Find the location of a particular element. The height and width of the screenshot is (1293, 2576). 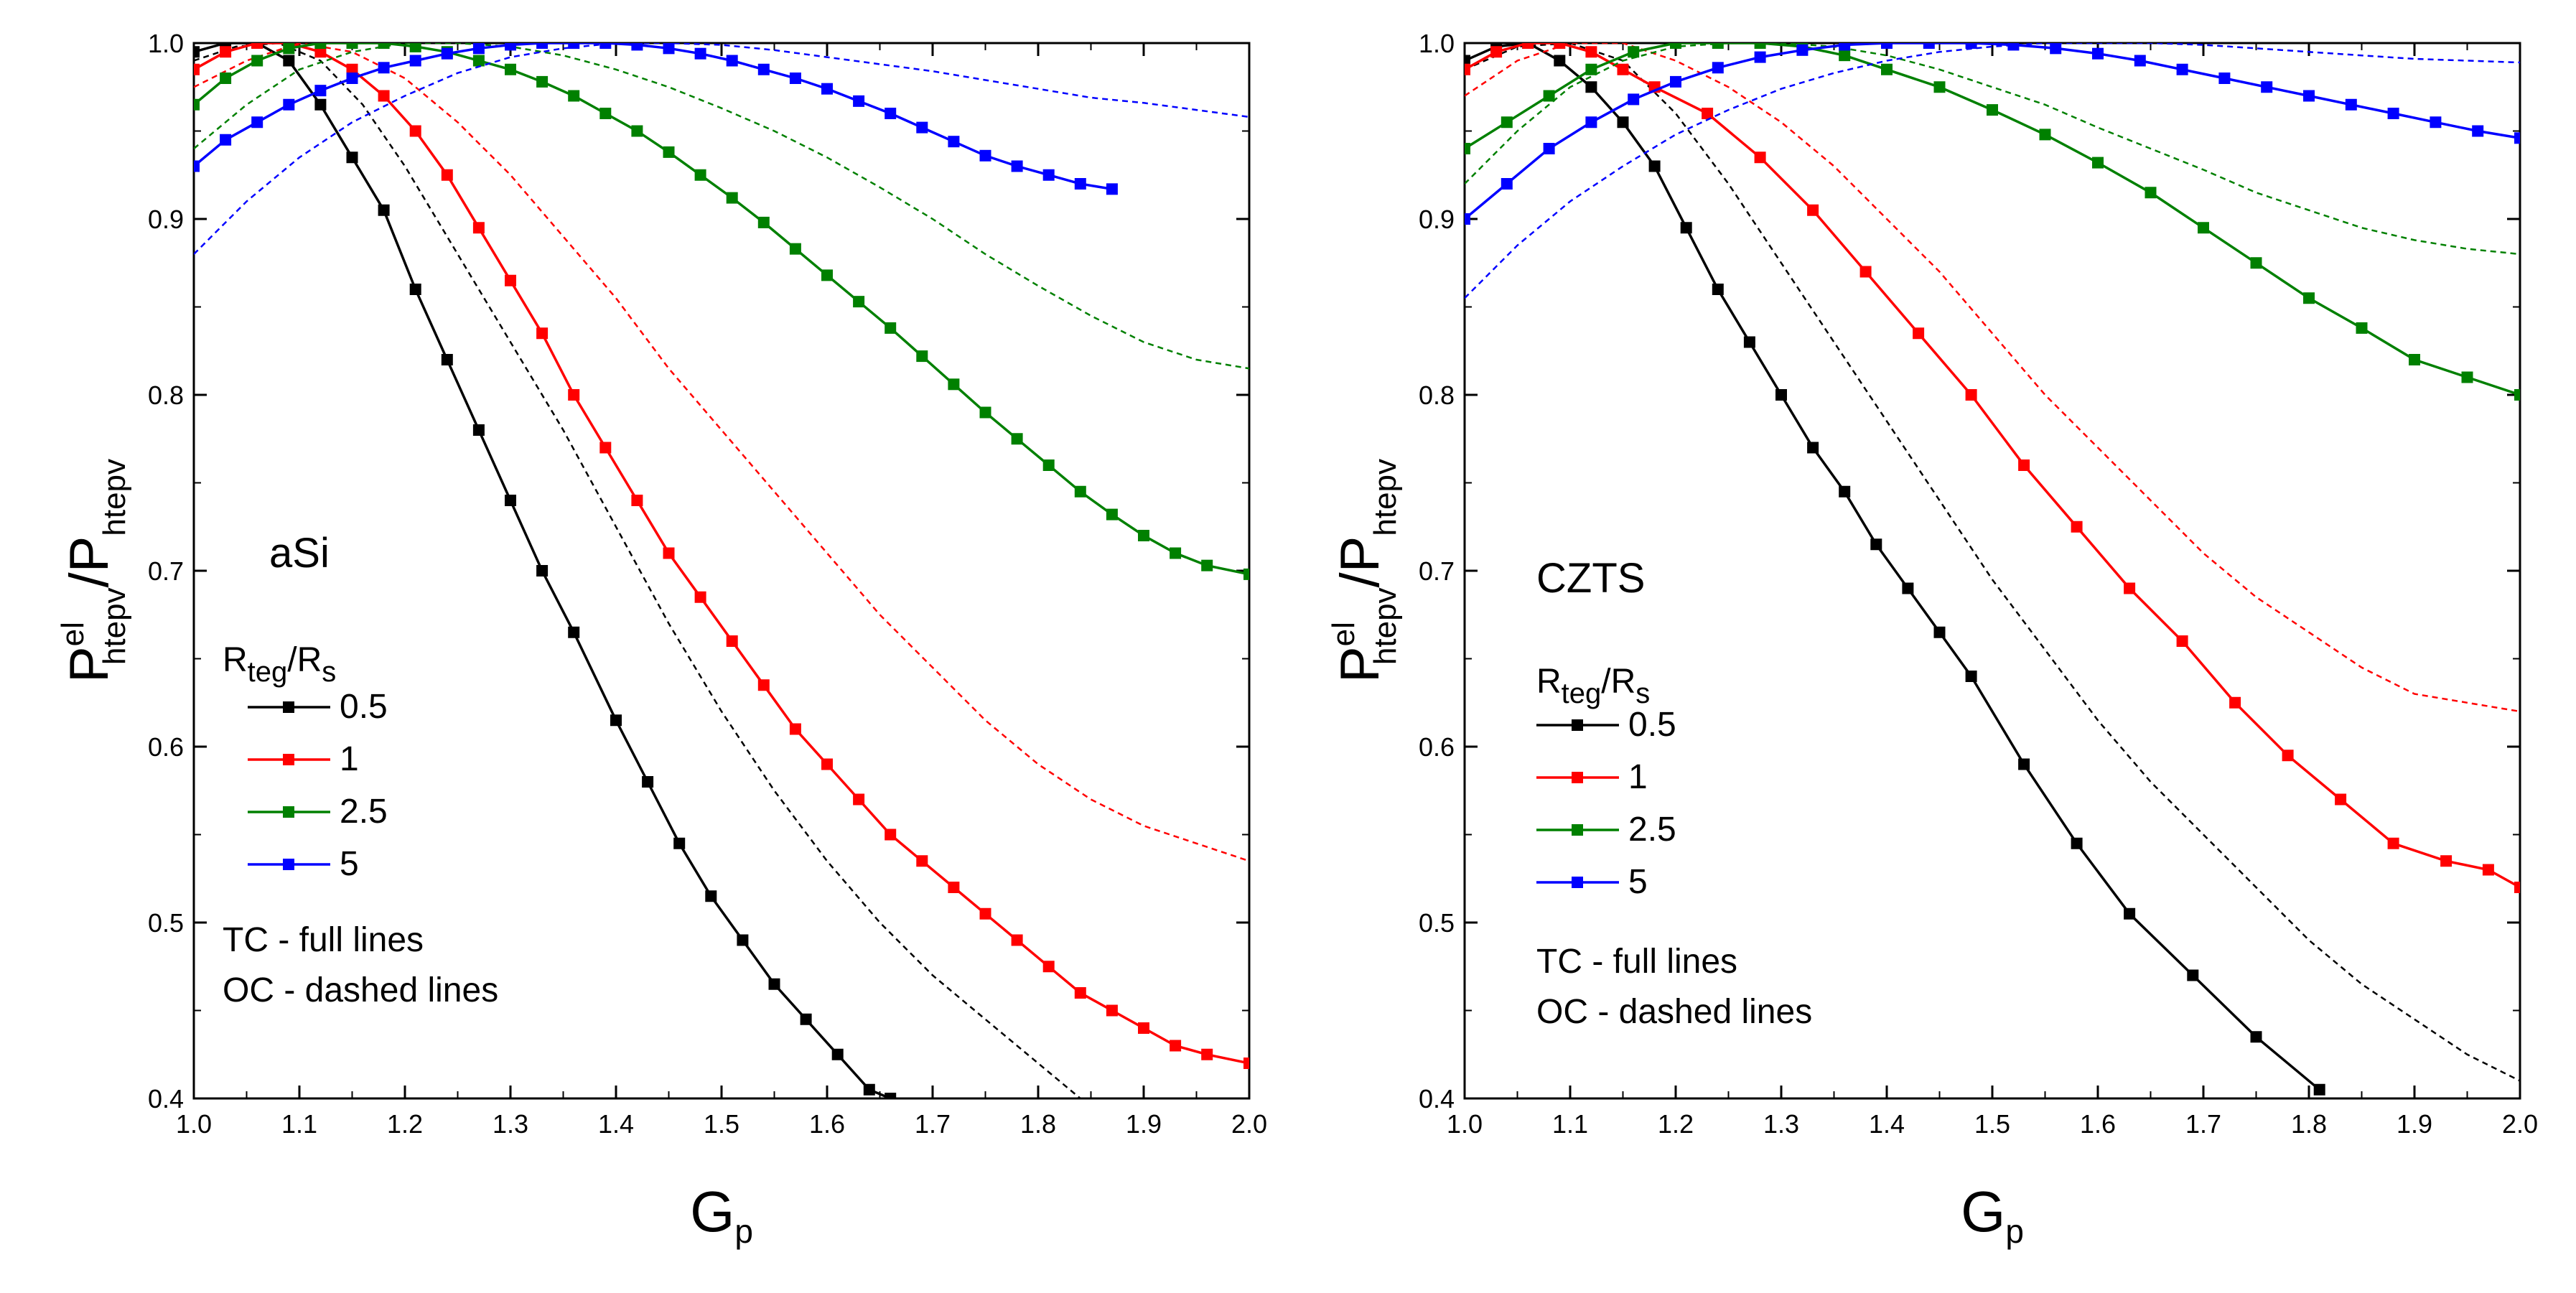

y-axis-title: Pel htepv/Phtepv is located at coordinates (93, 571).